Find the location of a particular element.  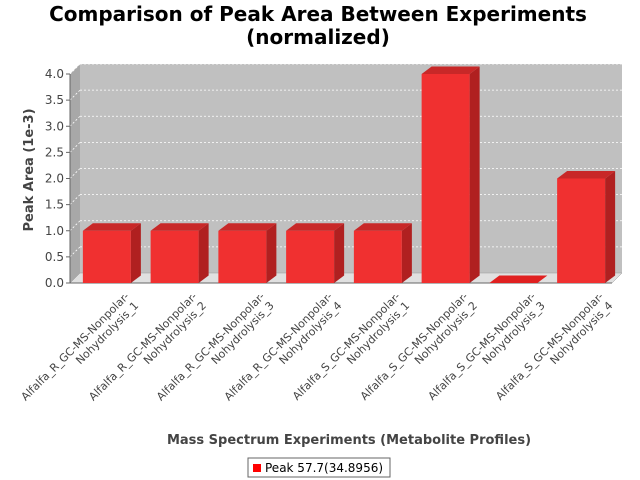

y-tick-label: 4.0 is located at coordinates (54, 74).